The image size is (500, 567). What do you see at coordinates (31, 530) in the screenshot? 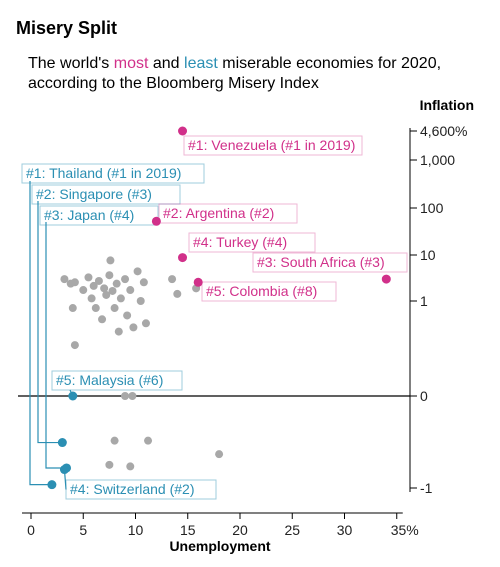
I see `x-tick-label: 0` at bounding box center [31, 530].